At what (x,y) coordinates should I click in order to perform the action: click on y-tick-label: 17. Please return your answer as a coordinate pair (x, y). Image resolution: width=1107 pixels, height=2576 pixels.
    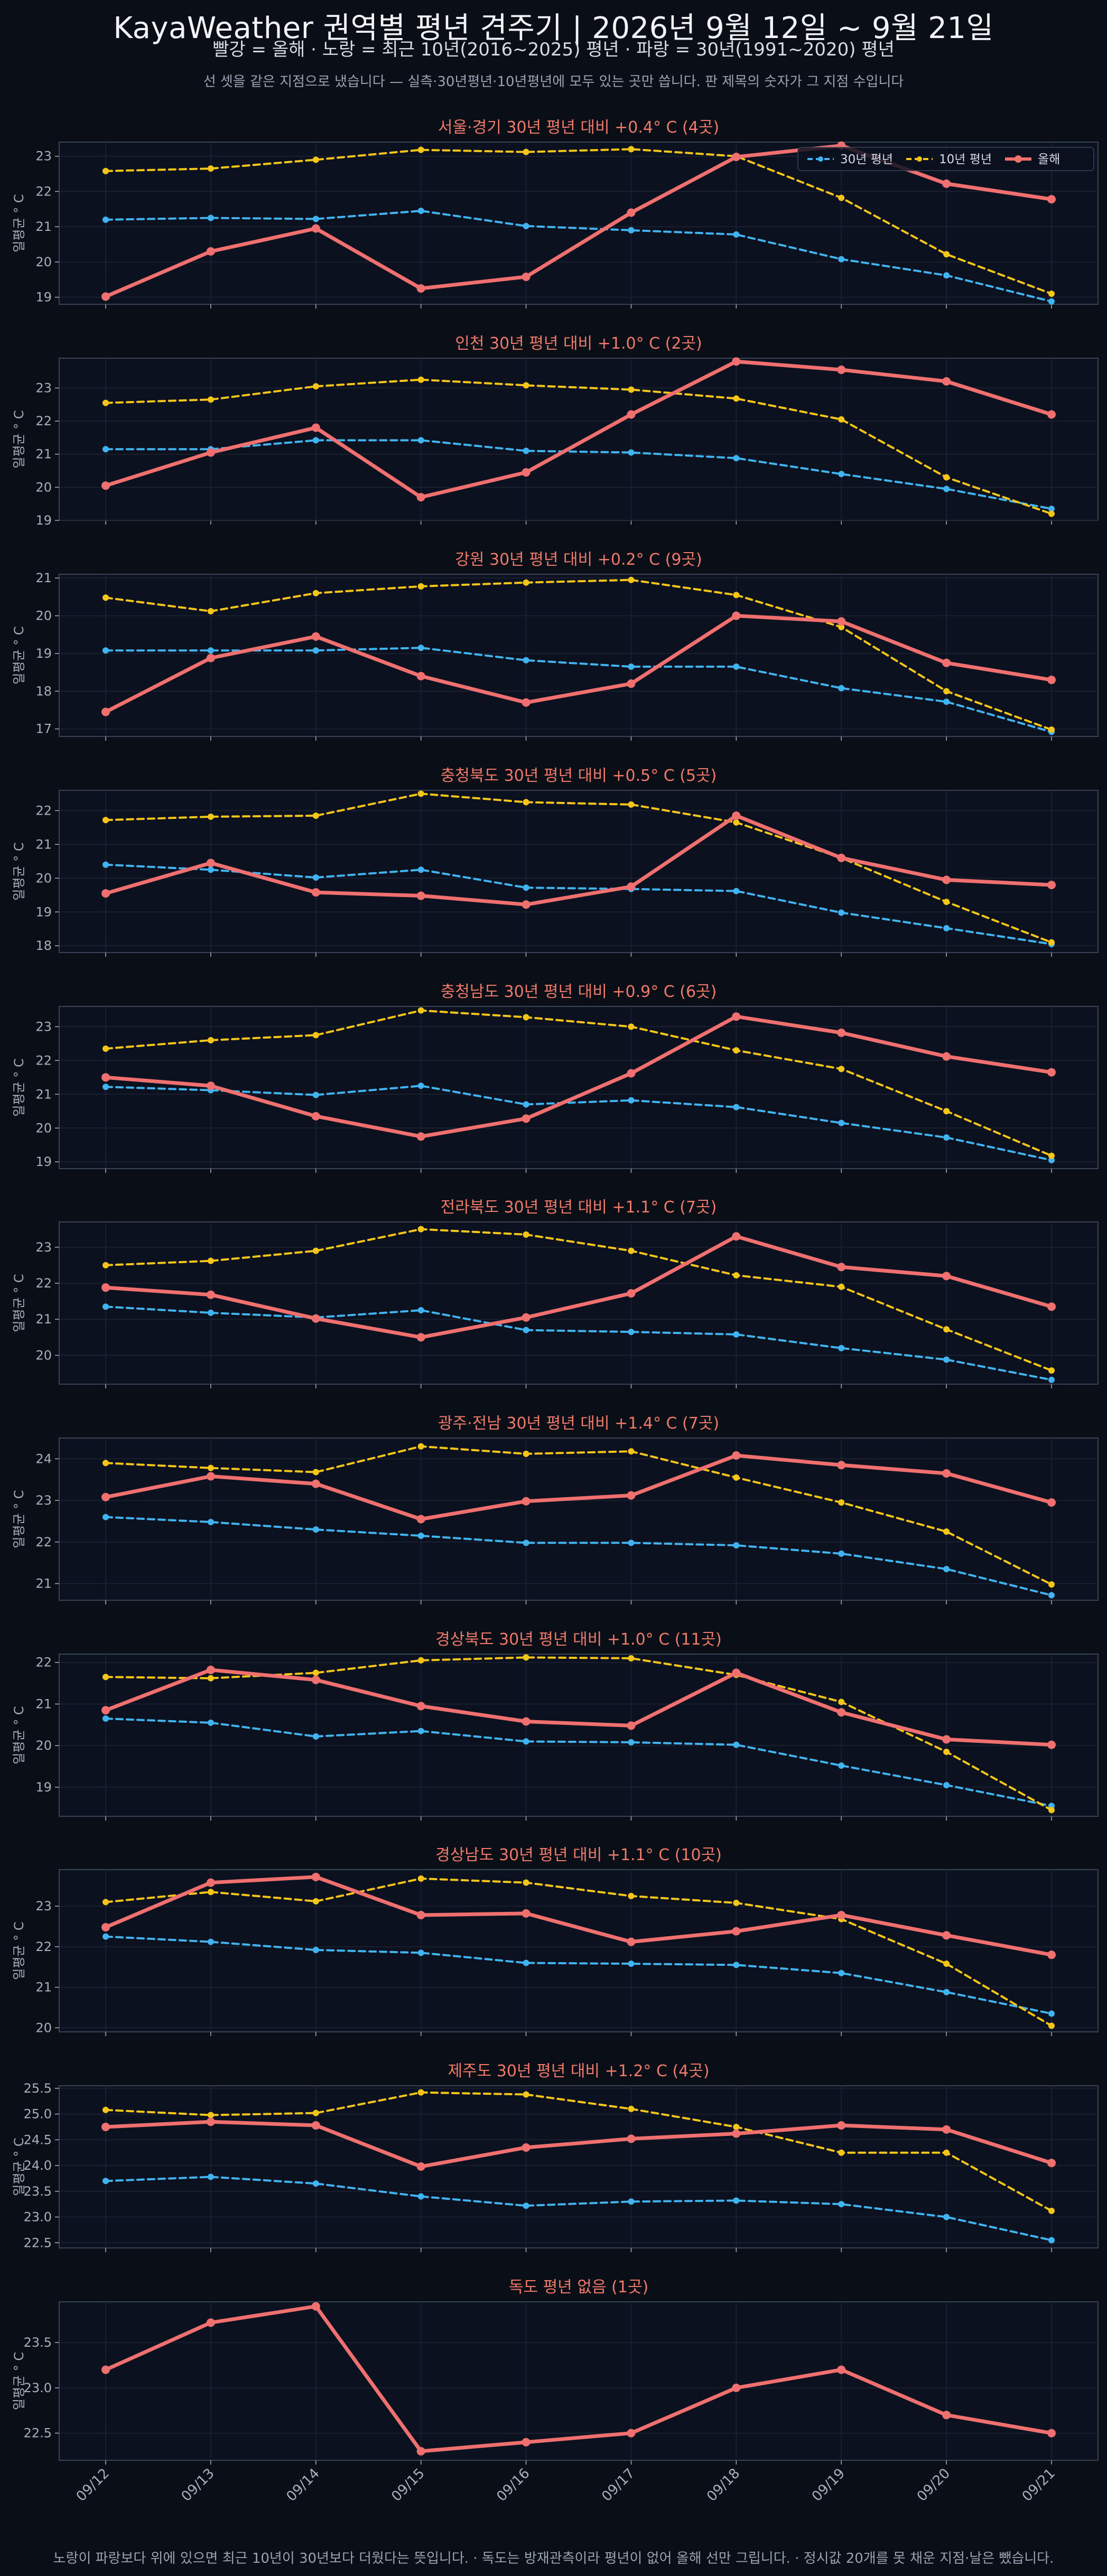
    Looking at the image, I should click on (43, 729).